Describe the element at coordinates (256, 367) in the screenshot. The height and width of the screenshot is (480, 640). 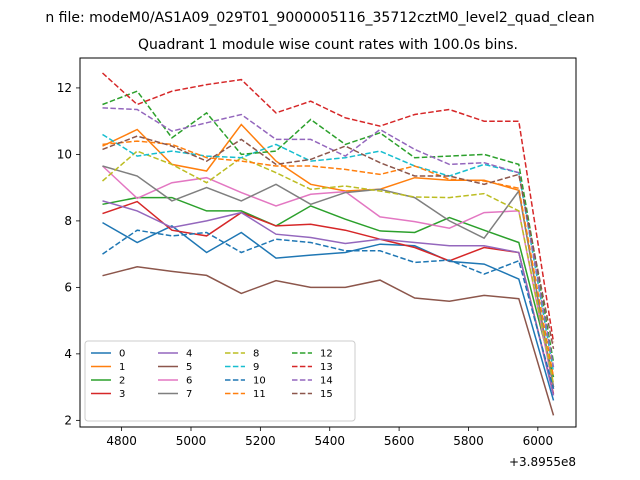
I see `legend-label-9: 9` at that location.